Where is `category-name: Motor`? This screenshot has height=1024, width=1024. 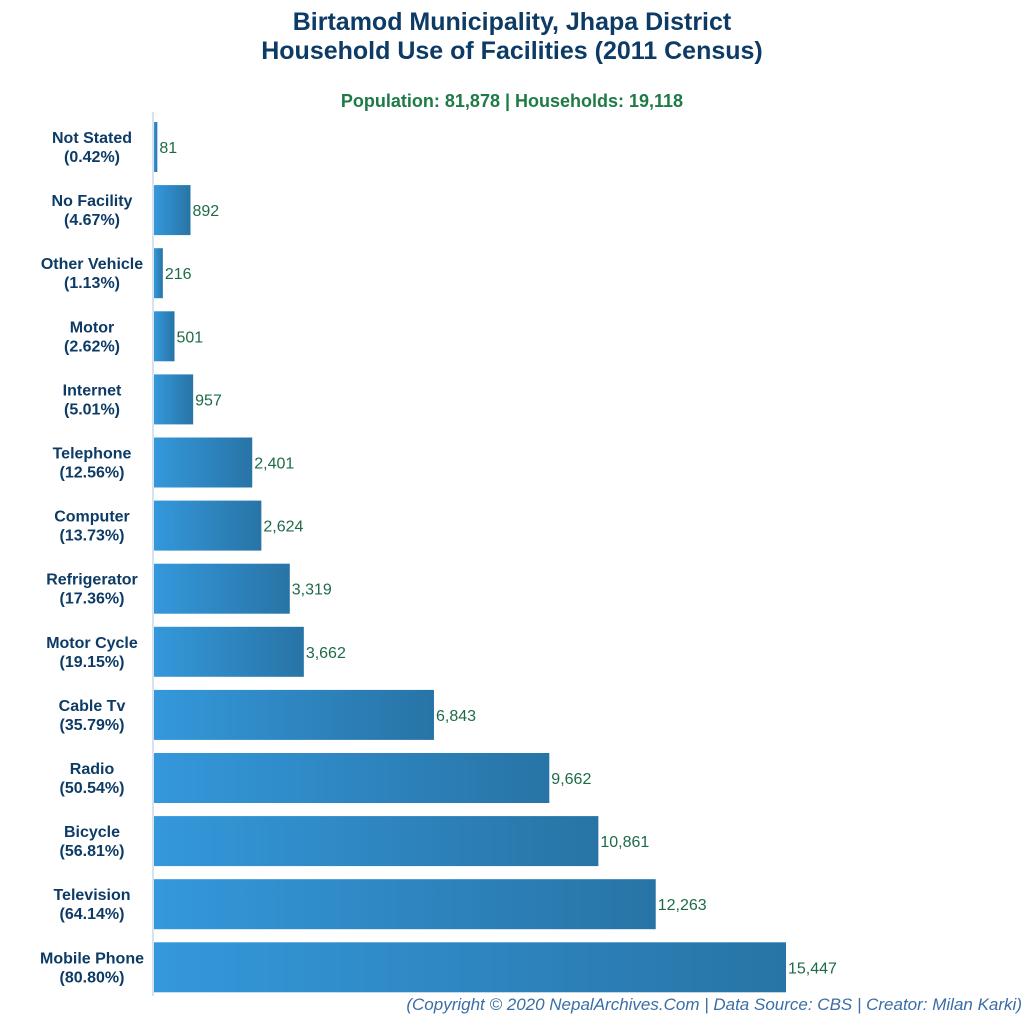
category-name: Motor is located at coordinates (92, 327).